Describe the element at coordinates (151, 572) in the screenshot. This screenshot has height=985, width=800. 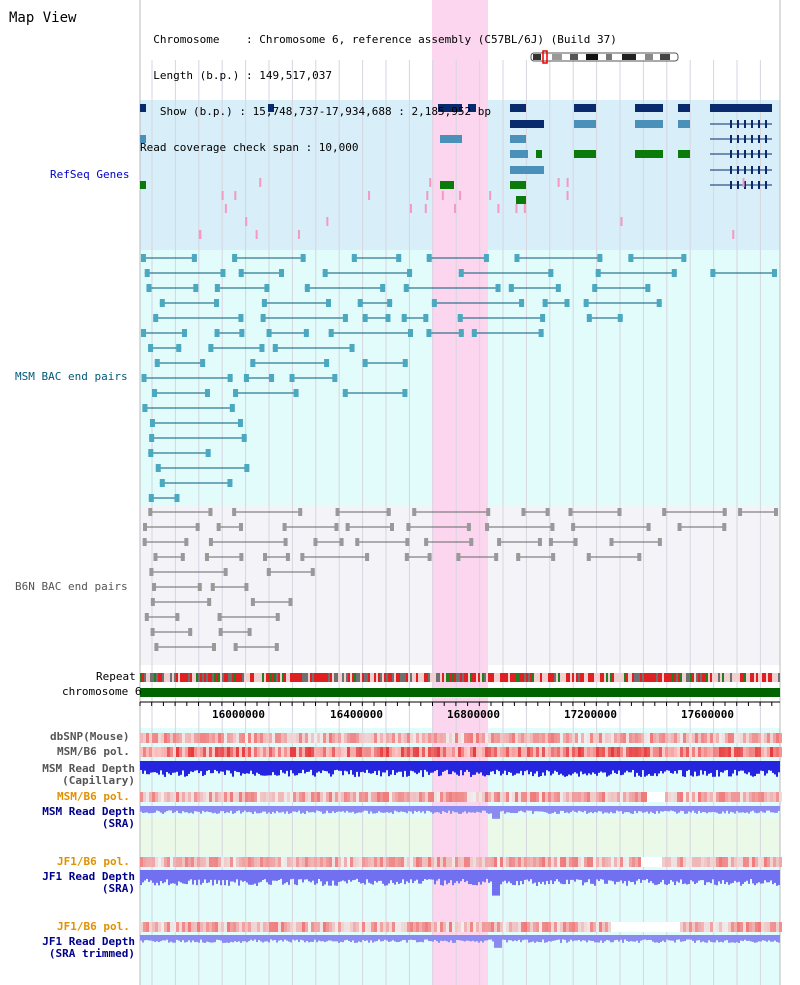
I see `b6n-bac-end` at that location.